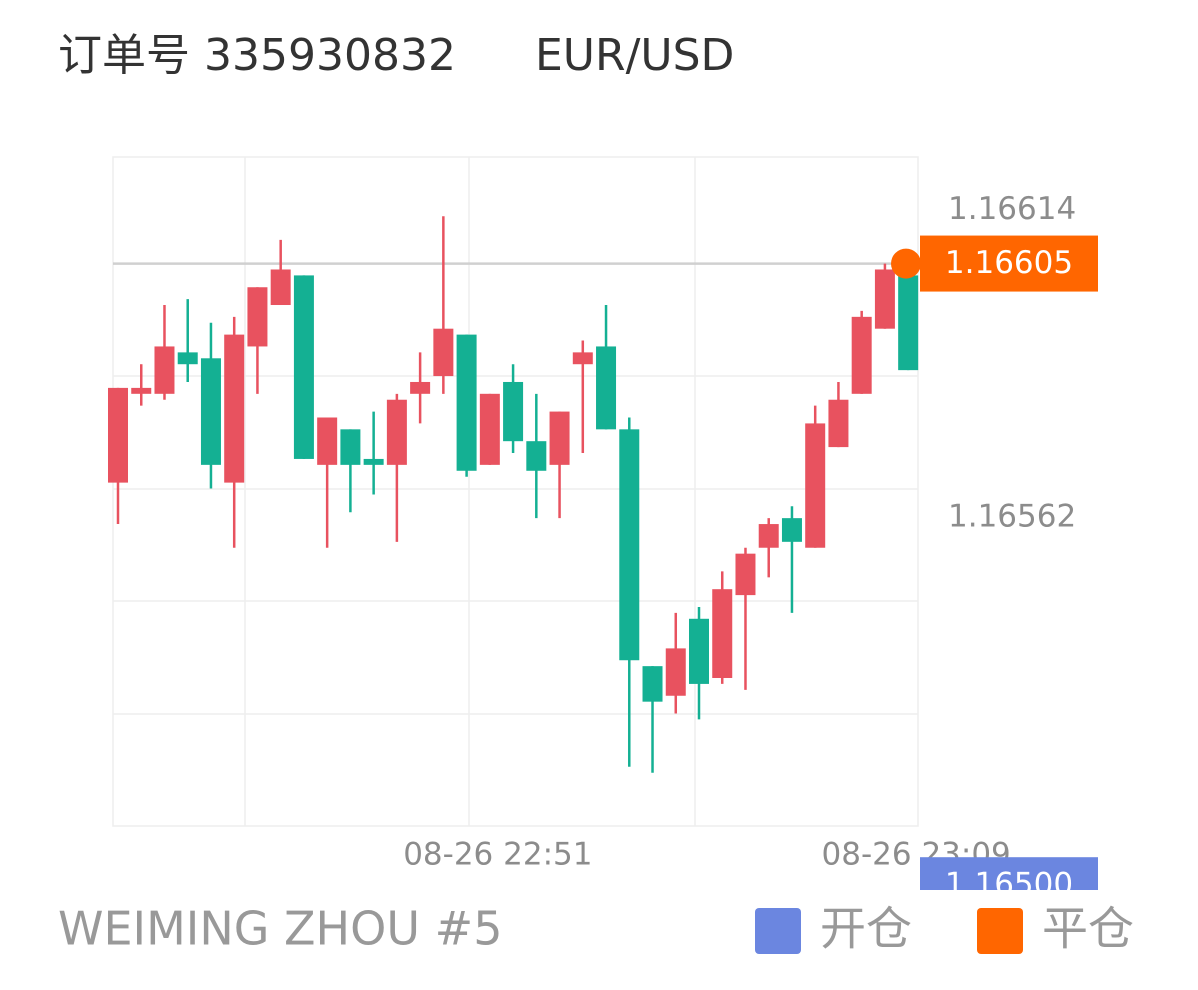 The image size is (1198, 990). Describe the element at coordinates (906, 263) in the screenshot. I see `close-marker` at that location.